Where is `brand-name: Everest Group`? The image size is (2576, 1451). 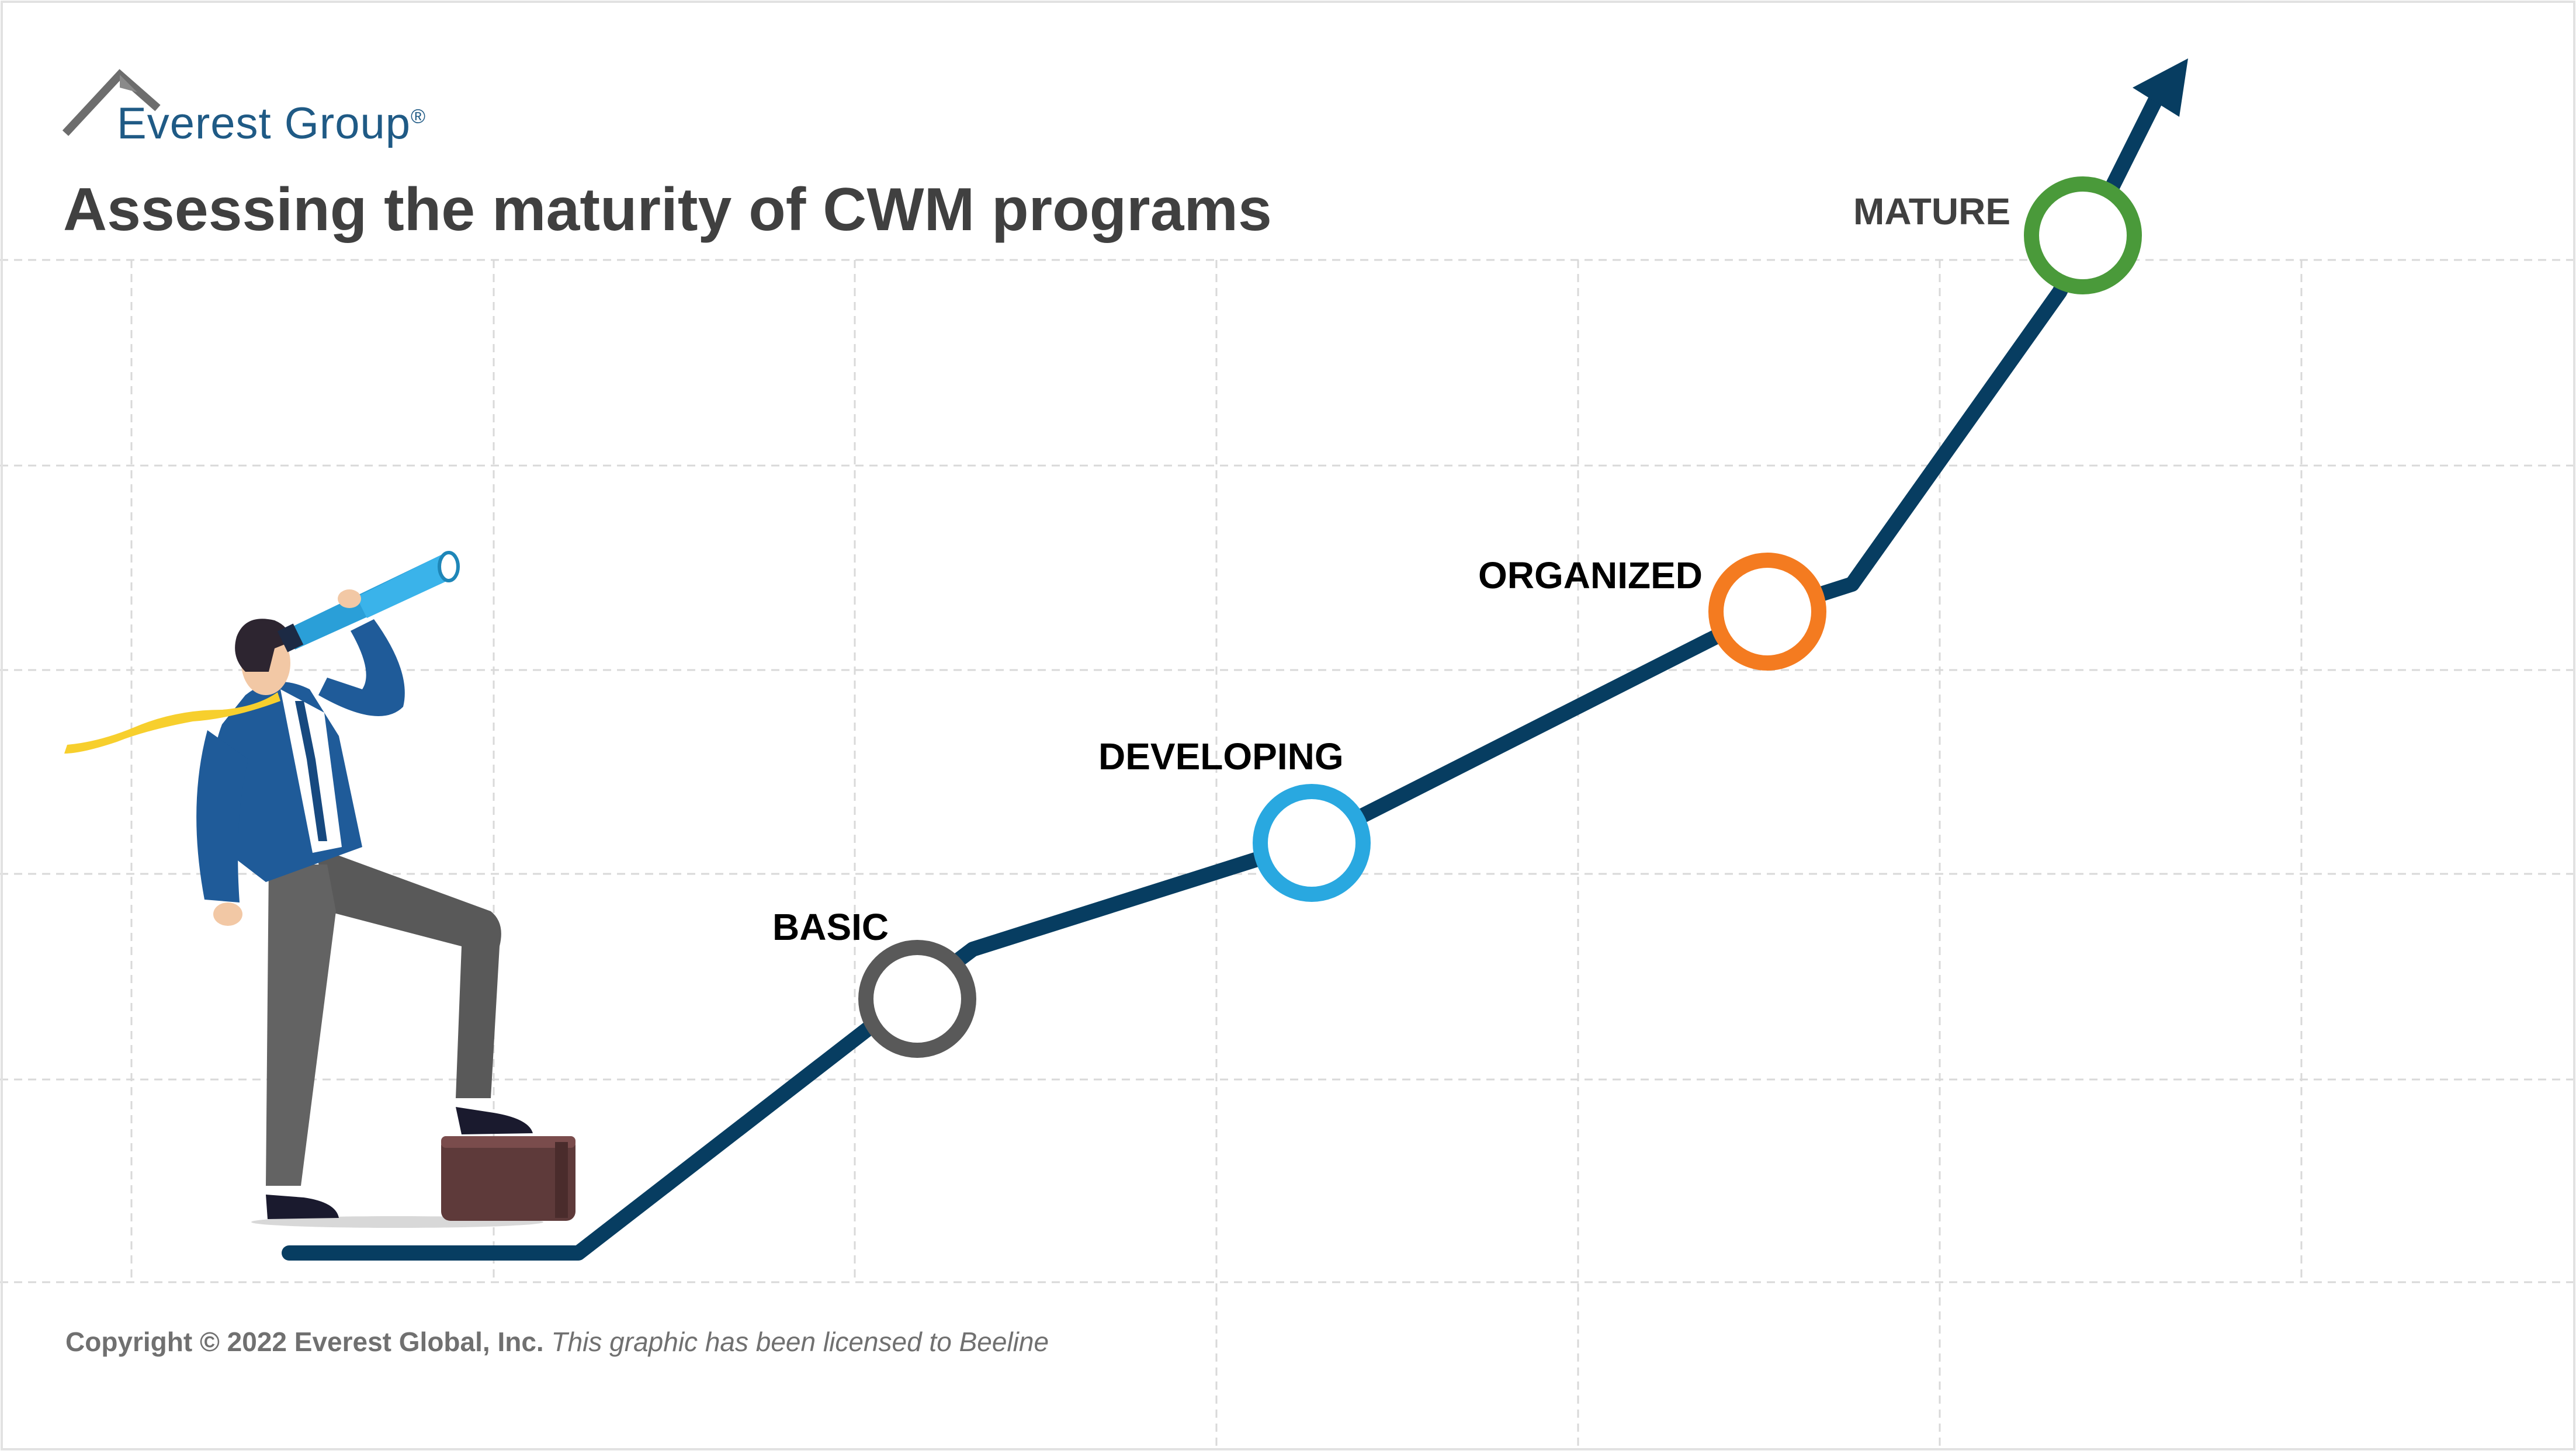
brand-name: Everest Group is located at coordinates (264, 124).